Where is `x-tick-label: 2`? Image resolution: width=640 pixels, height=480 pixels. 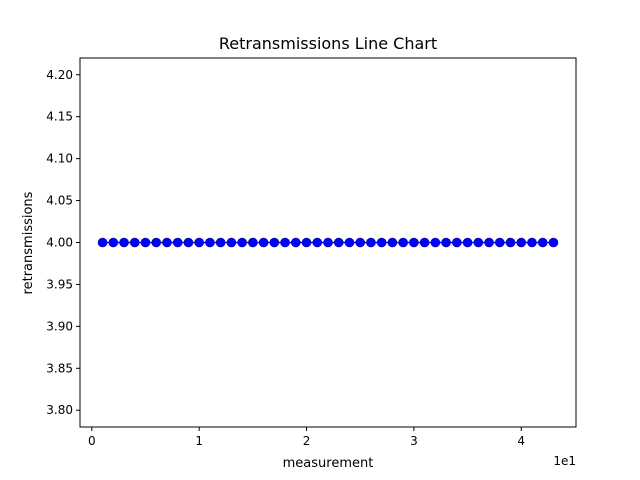
x-tick-label: 2 is located at coordinates (307, 441).